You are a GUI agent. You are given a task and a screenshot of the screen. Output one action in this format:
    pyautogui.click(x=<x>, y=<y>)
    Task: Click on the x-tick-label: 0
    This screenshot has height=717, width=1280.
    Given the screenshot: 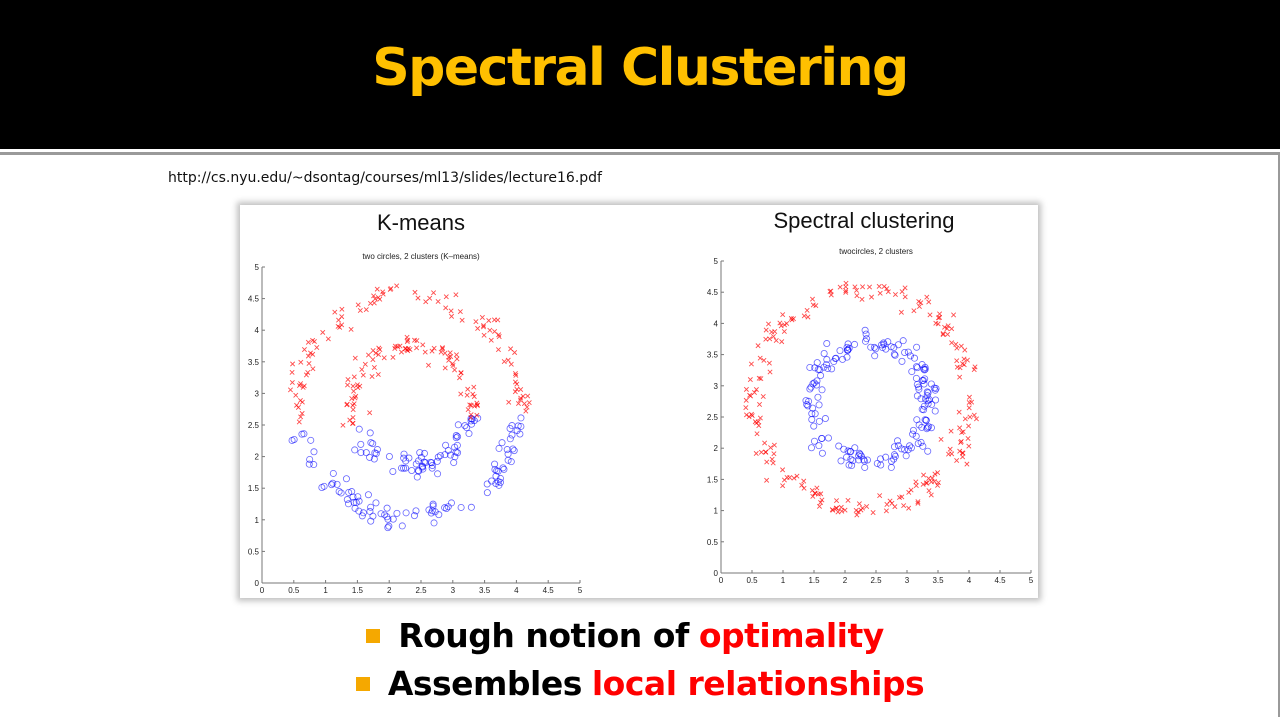 What is the action you would take?
    pyautogui.click(x=721, y=580)
    